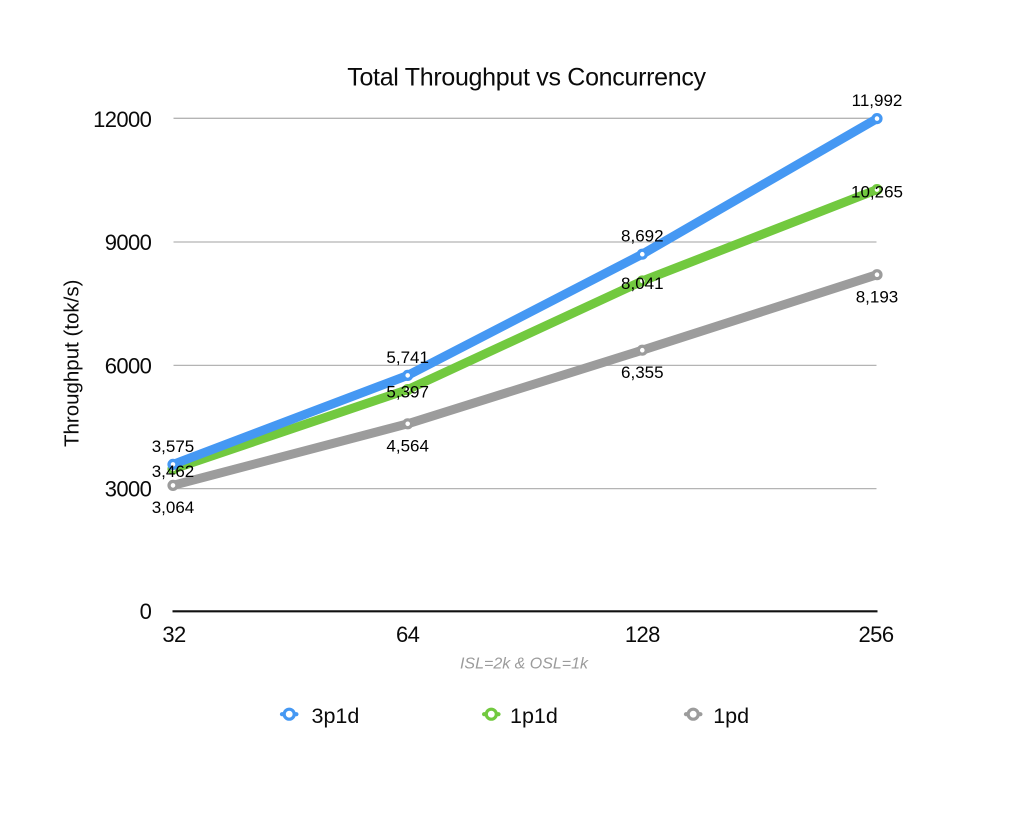 The height and width of the screenshot is (837, 1032). Describe the element at coordinates (407, 446) in the screenshot. I see `svg-text: 4,564` at that location.